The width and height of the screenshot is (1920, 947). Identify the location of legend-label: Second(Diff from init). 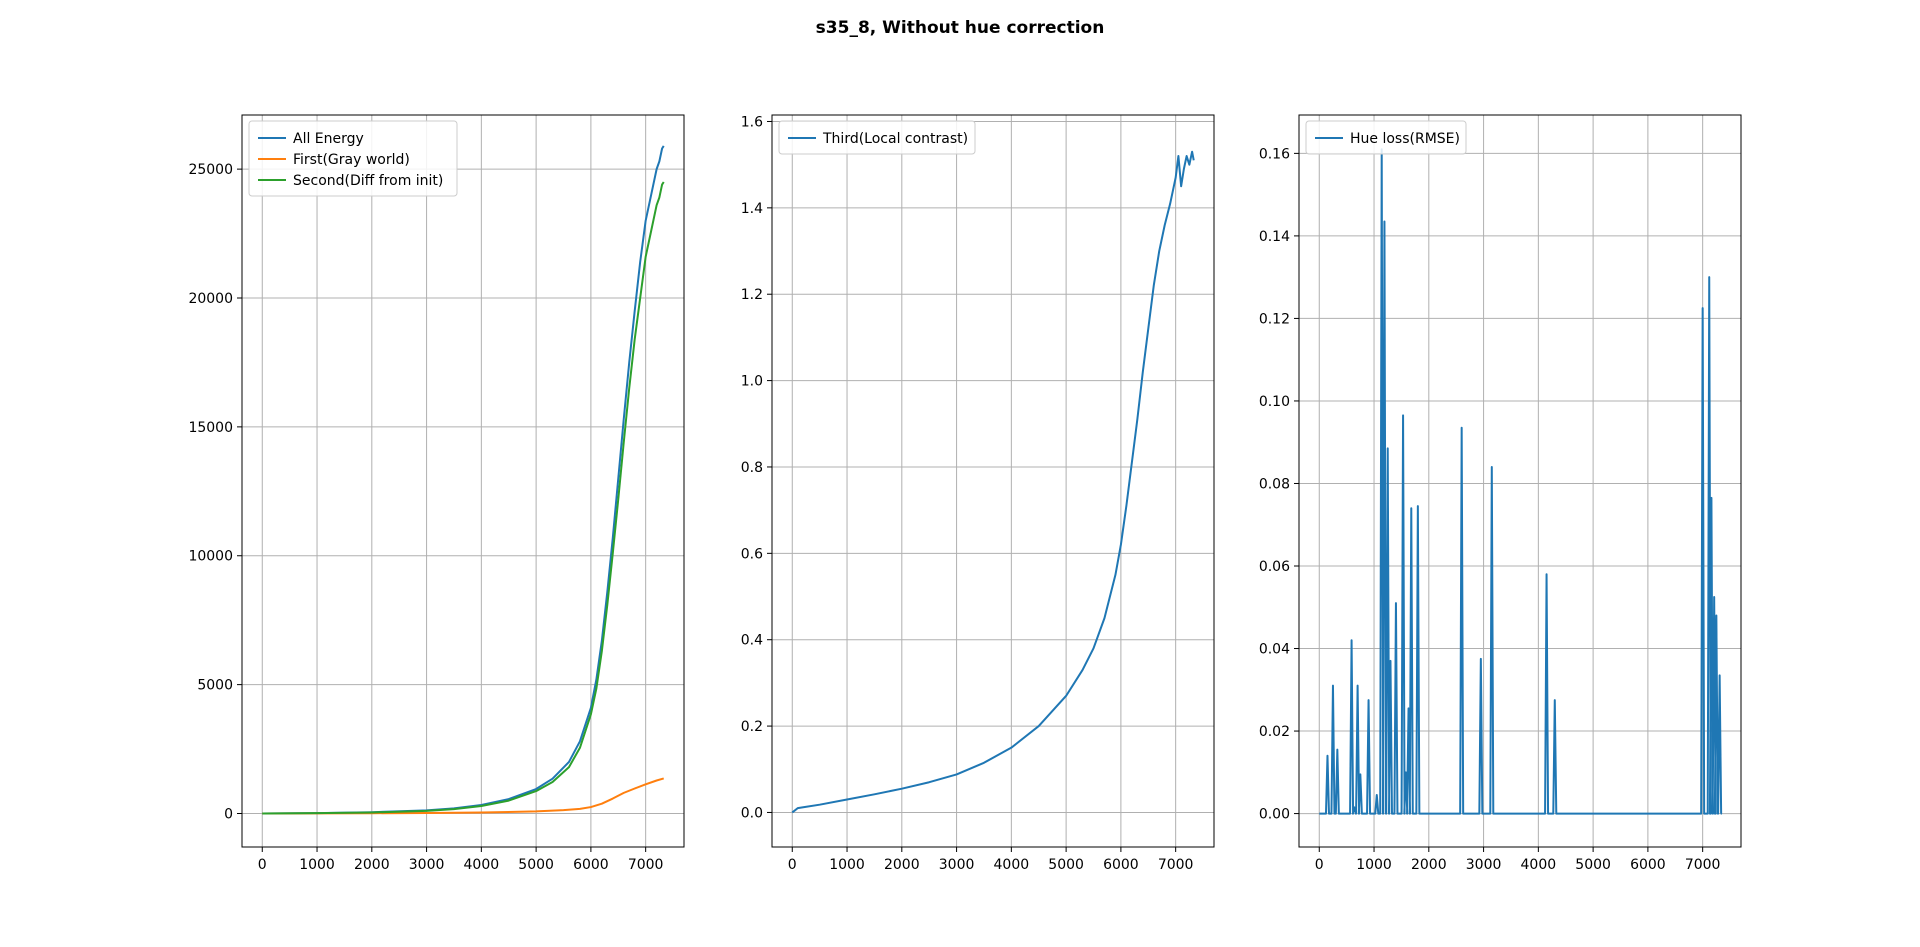
(368, 181).